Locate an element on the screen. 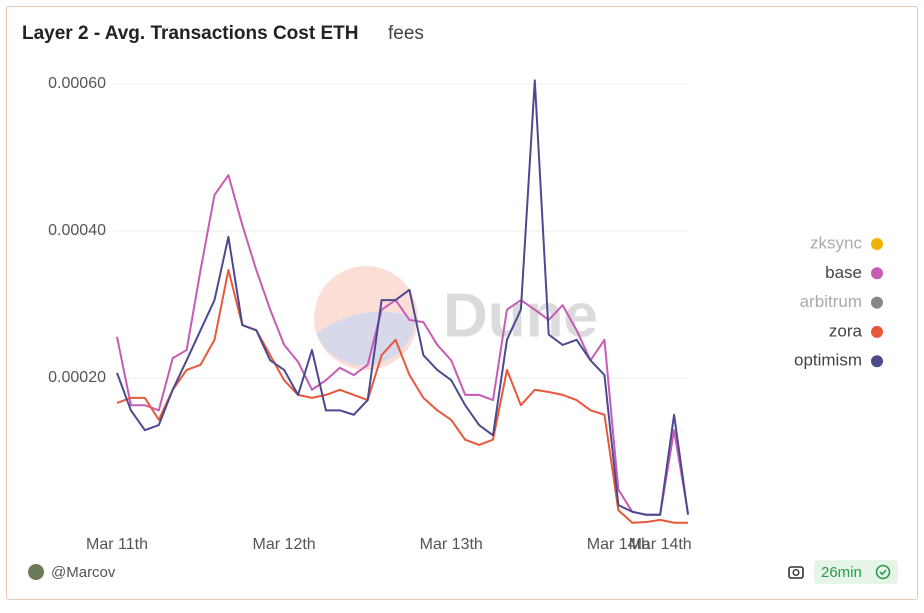  legend-item: base is located at coordinates (854, 272).